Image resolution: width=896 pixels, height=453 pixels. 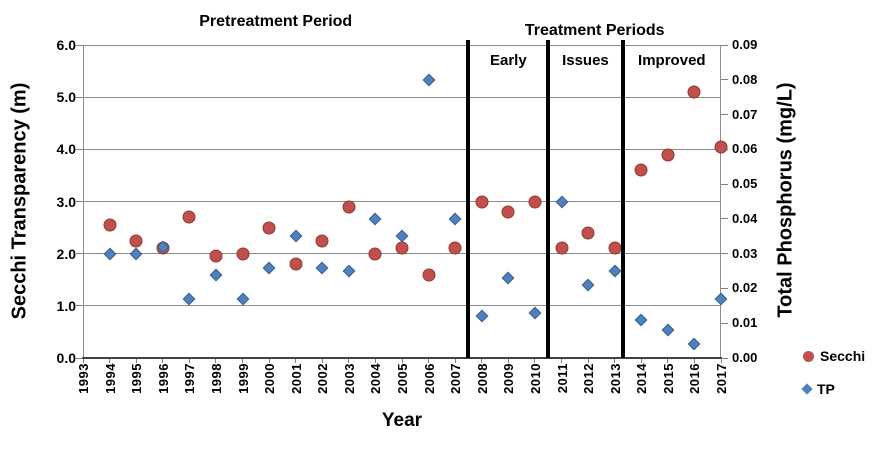 I want to click on x-axis-tick-label: 1993, so click(x=83, y=378).